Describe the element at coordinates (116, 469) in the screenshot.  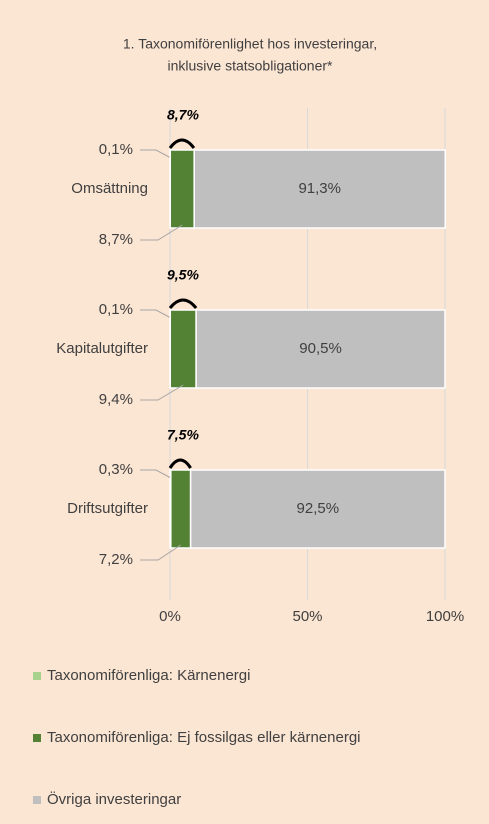
I see `value-label: 0,3%` at that location.